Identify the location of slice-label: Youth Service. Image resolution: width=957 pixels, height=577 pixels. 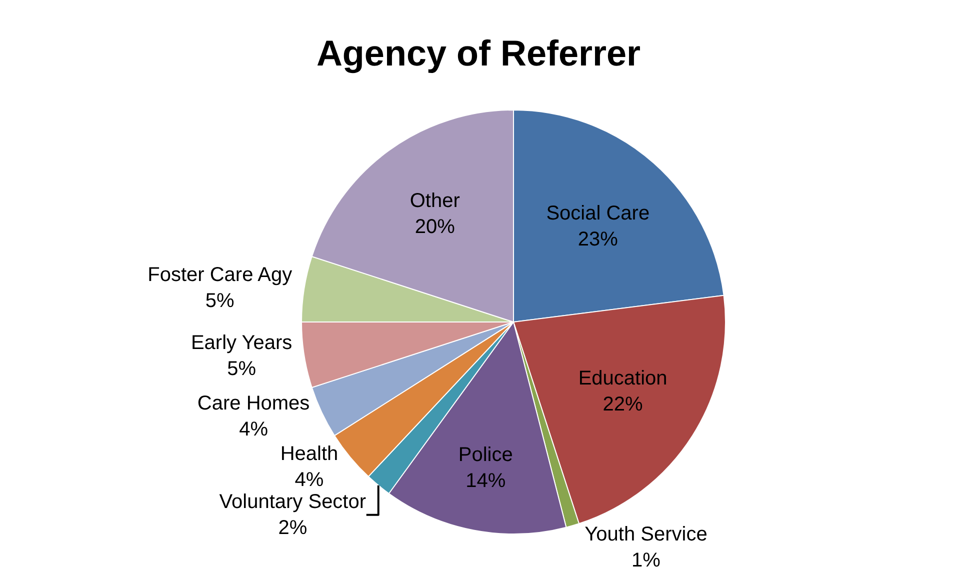
(646, 535).